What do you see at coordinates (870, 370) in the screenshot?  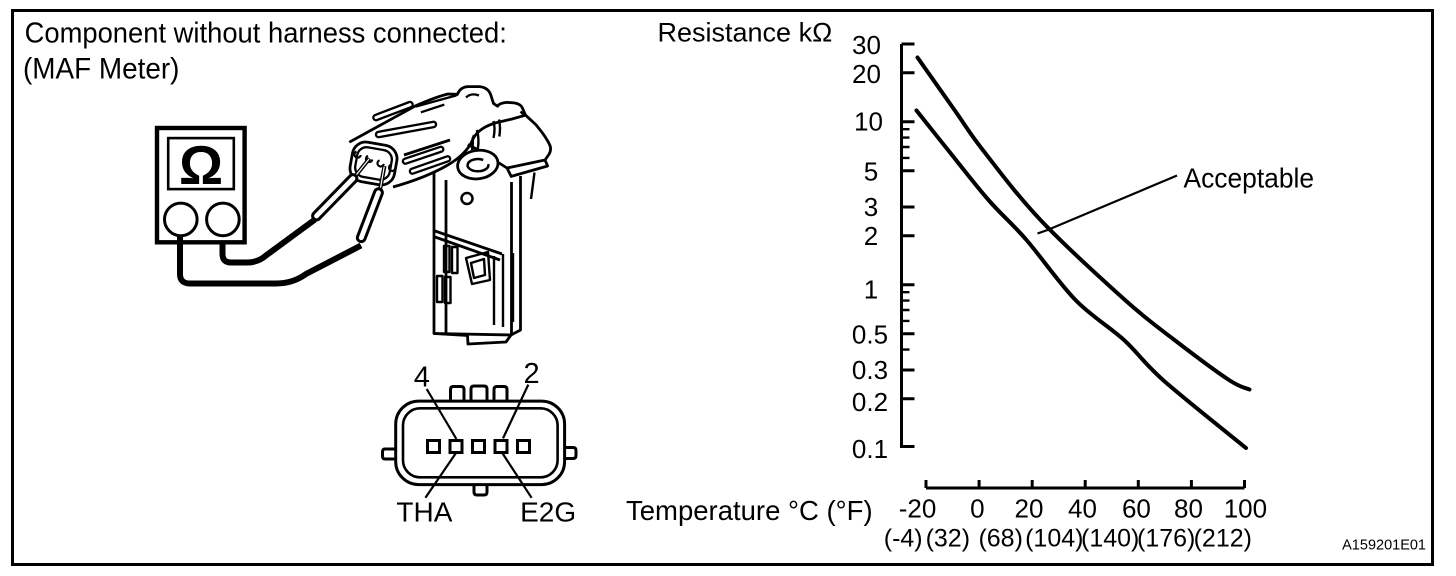 I see `svg-text: 0.3` at bounding box center [870, 370].